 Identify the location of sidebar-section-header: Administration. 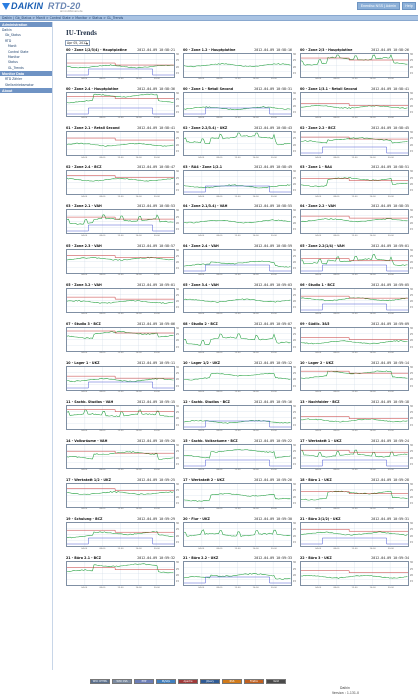
(26, 25).